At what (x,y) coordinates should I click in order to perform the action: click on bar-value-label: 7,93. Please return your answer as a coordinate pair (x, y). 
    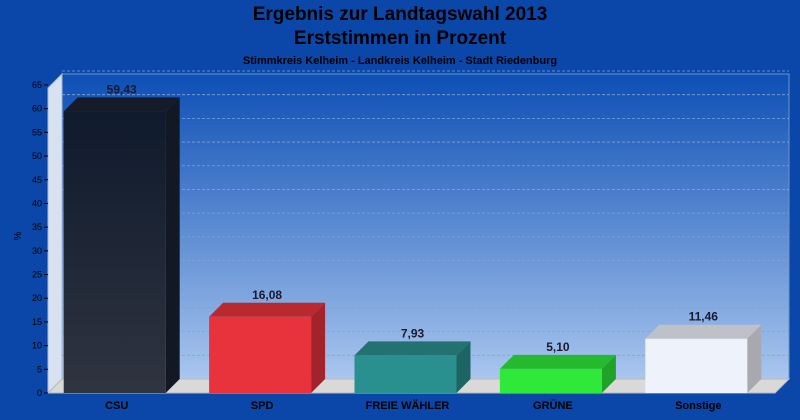
    Looking at the image, I should click on (413, 333).